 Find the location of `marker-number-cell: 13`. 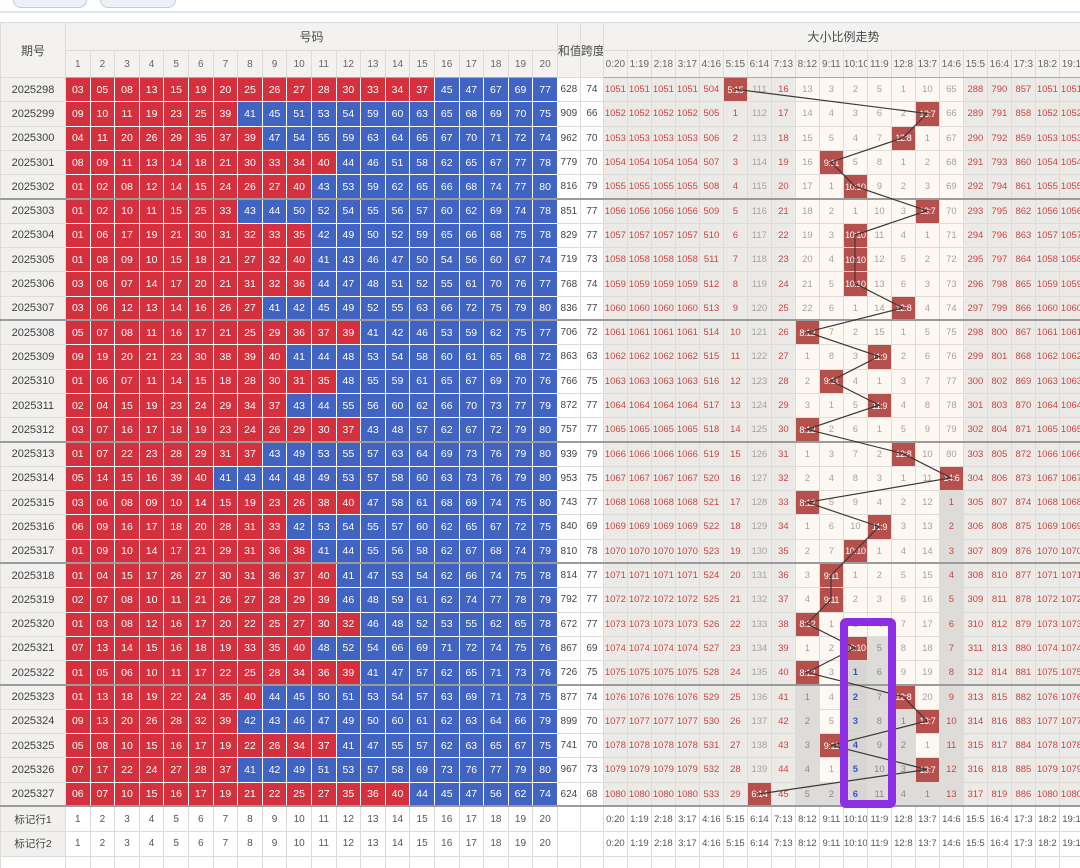

marker-number-cell: 13 is located at coordinates (373, 818).